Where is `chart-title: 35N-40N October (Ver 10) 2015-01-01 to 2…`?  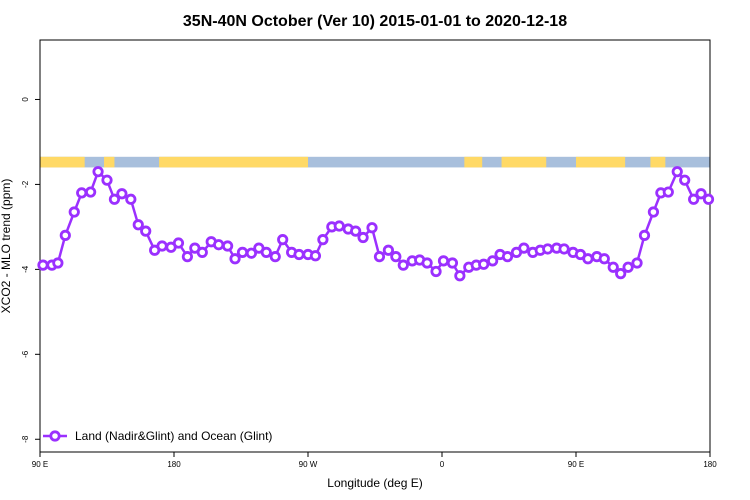 chart-title: 35N-40N October (Ver 10) 2015-01-01 to 2… is located at coordinates (375, 21).